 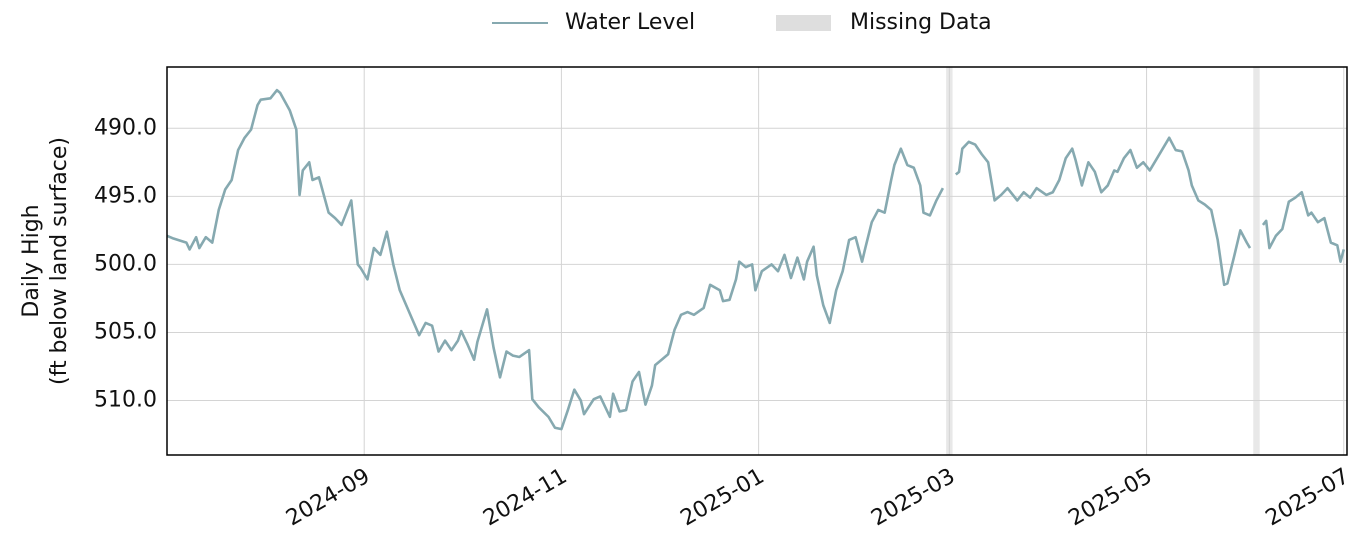 What do you see at coordinates (125, 400) in the screenshot?
I see `y-tick-label: 510.0` at bounding box center [125, 400].